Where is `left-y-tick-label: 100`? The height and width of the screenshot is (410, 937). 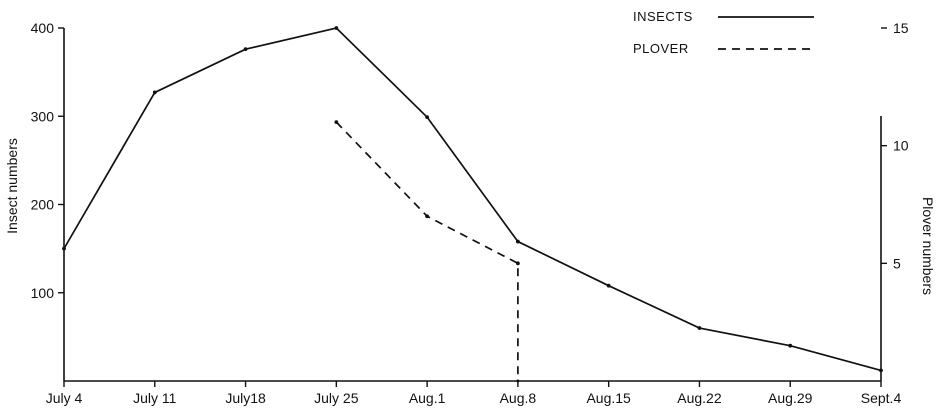
left-y-tick-label: 100 is located at coordinates (43, 293).